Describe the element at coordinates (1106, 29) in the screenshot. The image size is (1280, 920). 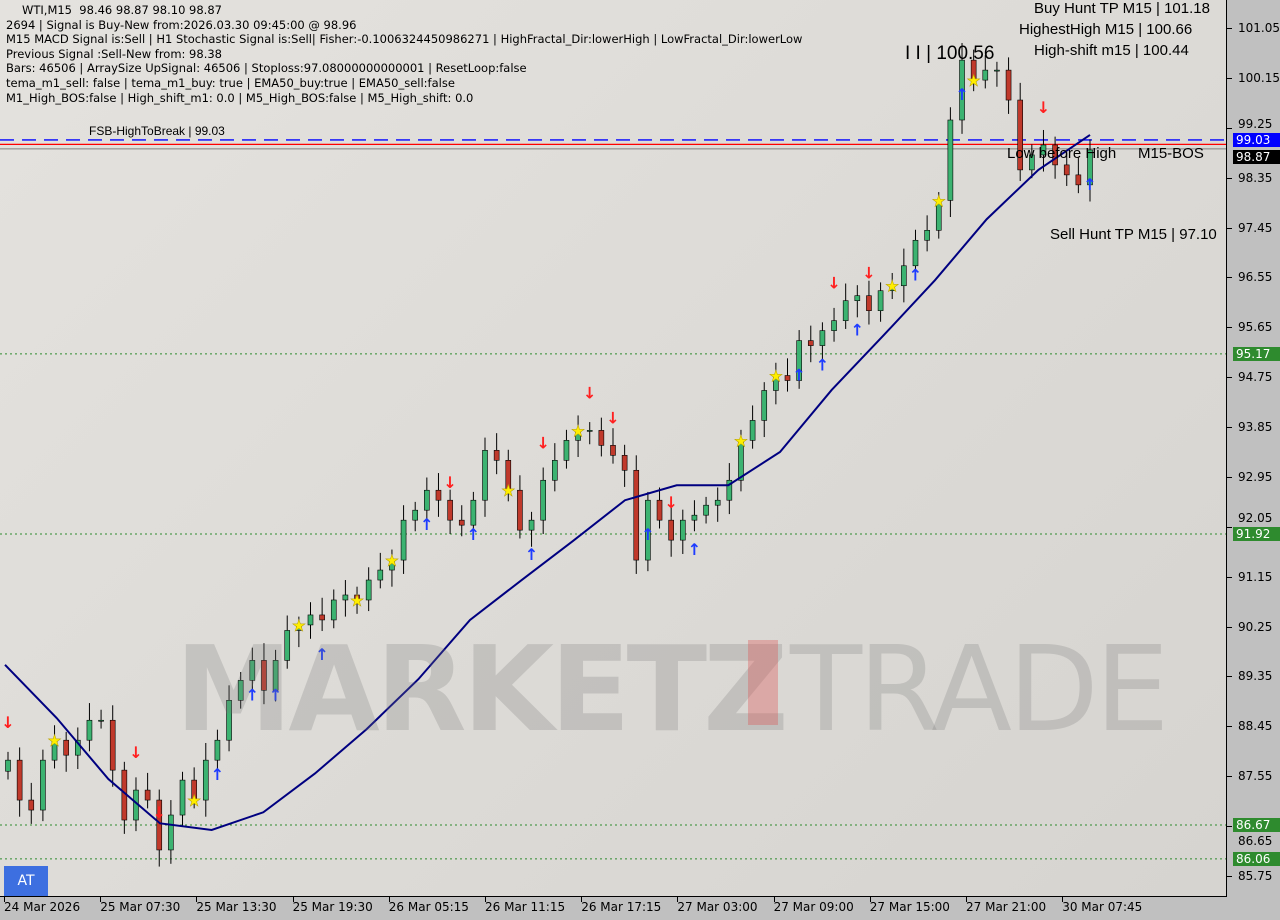
I see `highest-high-label: HighestHigh M15 | 100.66` at that location.